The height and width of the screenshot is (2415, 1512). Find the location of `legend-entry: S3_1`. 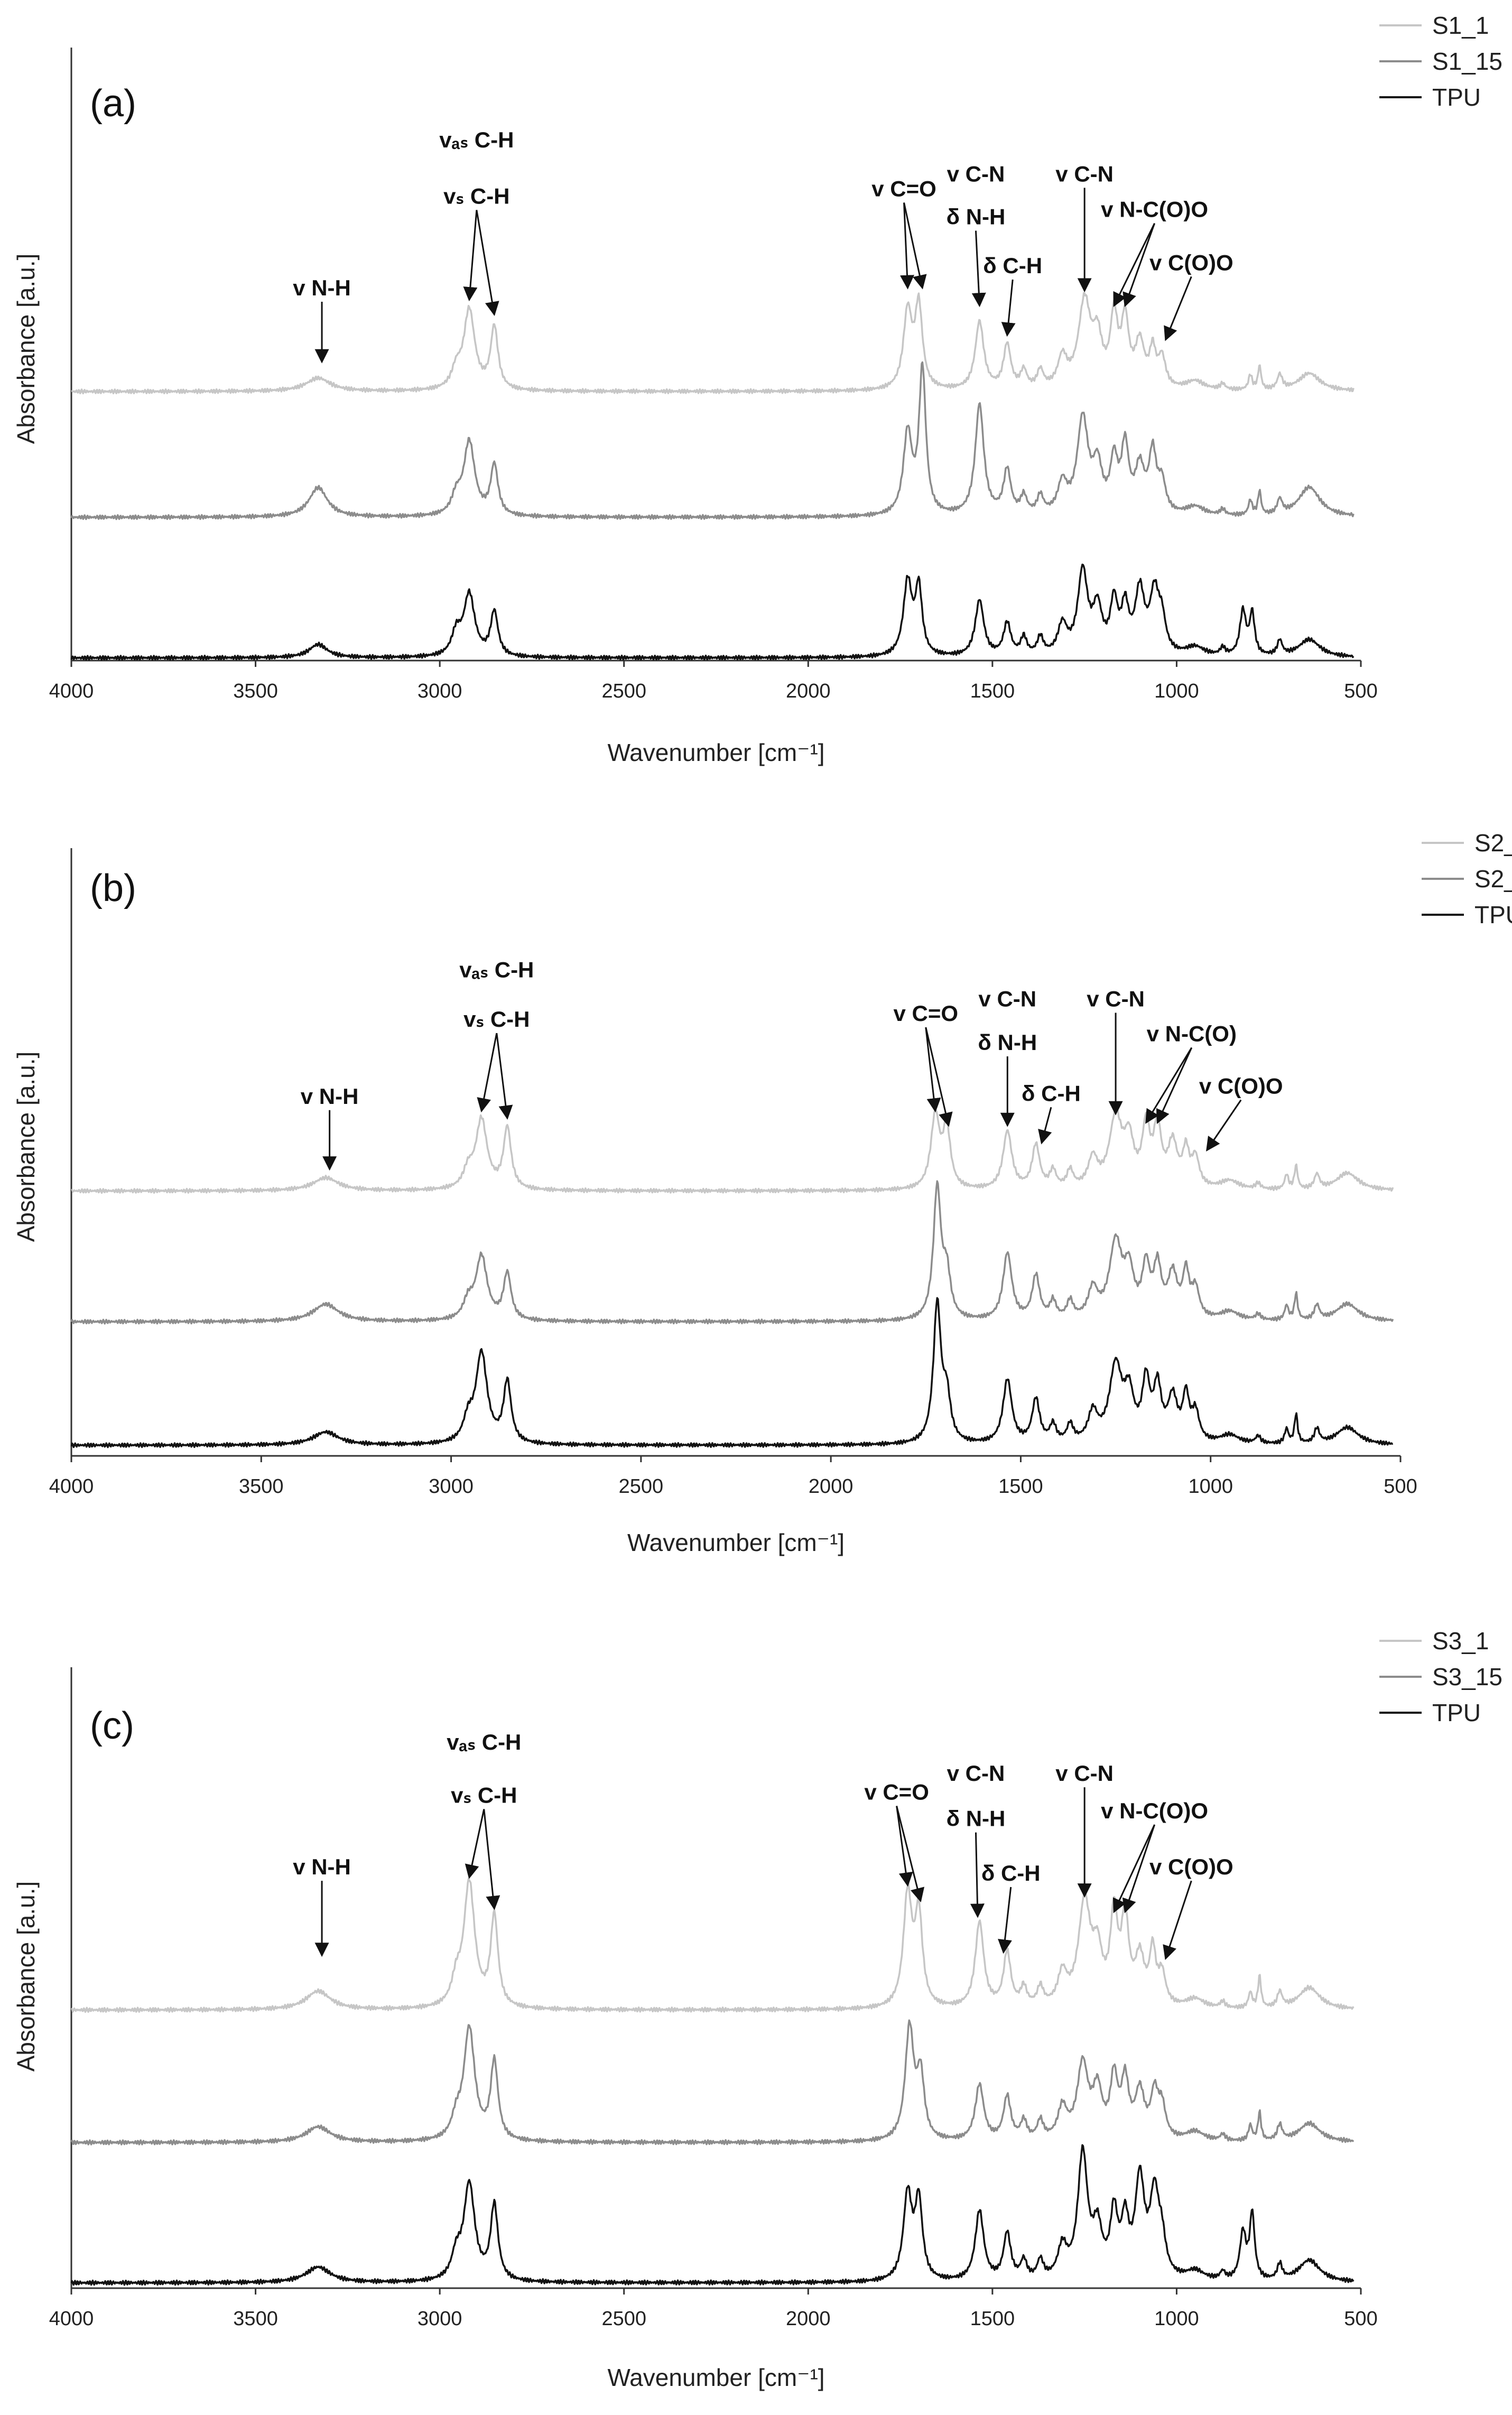

legend-entry: S3_1 is located at coordinates (1461, 1641).